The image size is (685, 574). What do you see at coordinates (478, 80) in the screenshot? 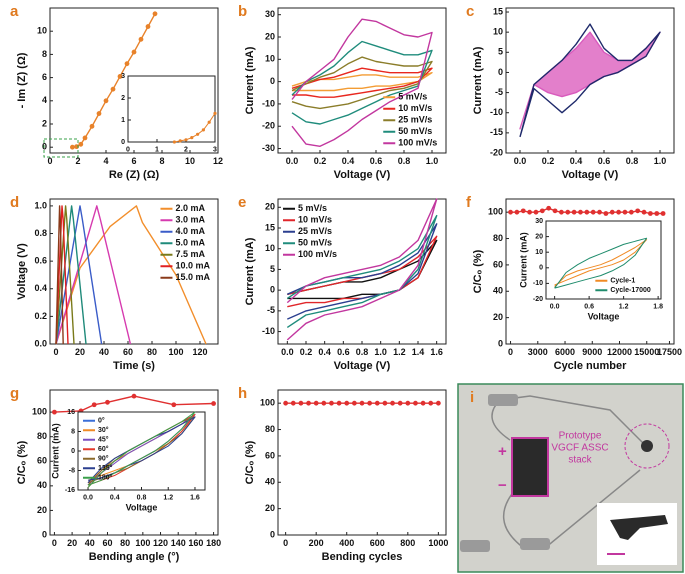
I see `y-axis-label: Current (mA)` at bounding box center [478, 80].